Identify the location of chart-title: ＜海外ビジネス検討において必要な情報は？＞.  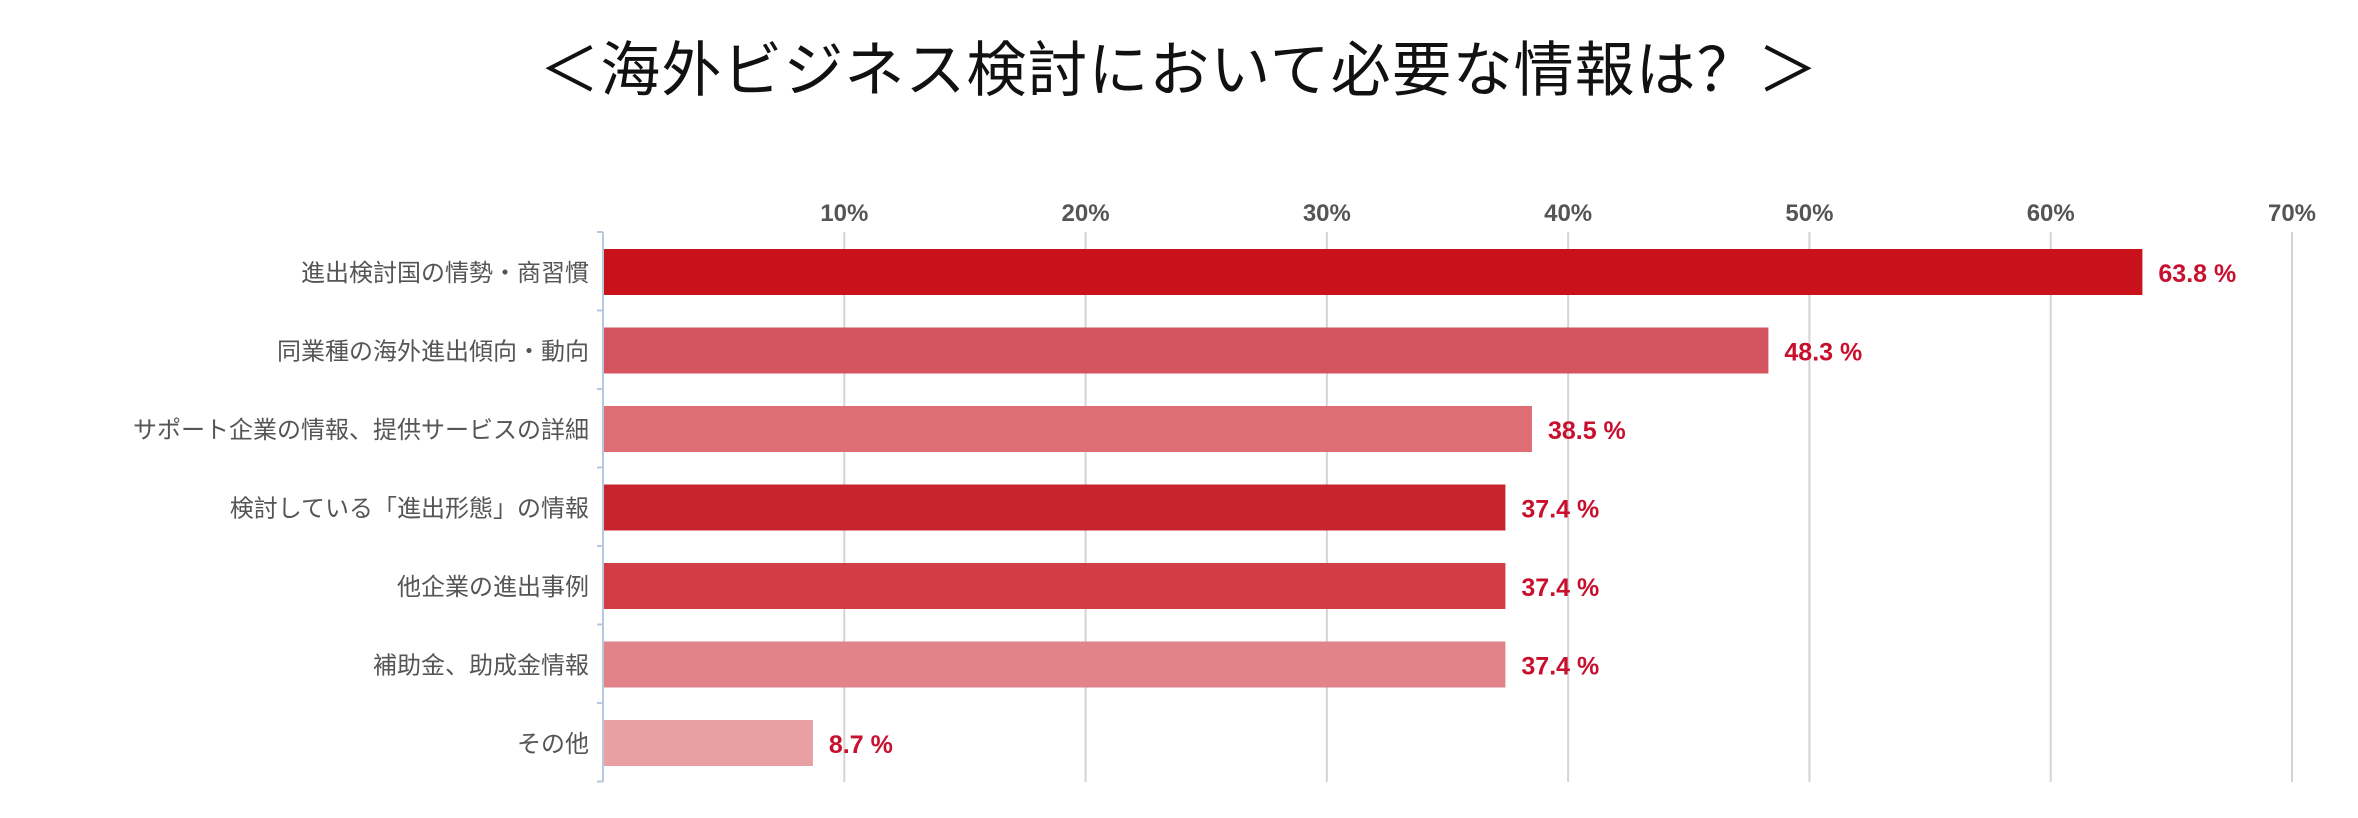
(1179, 71).